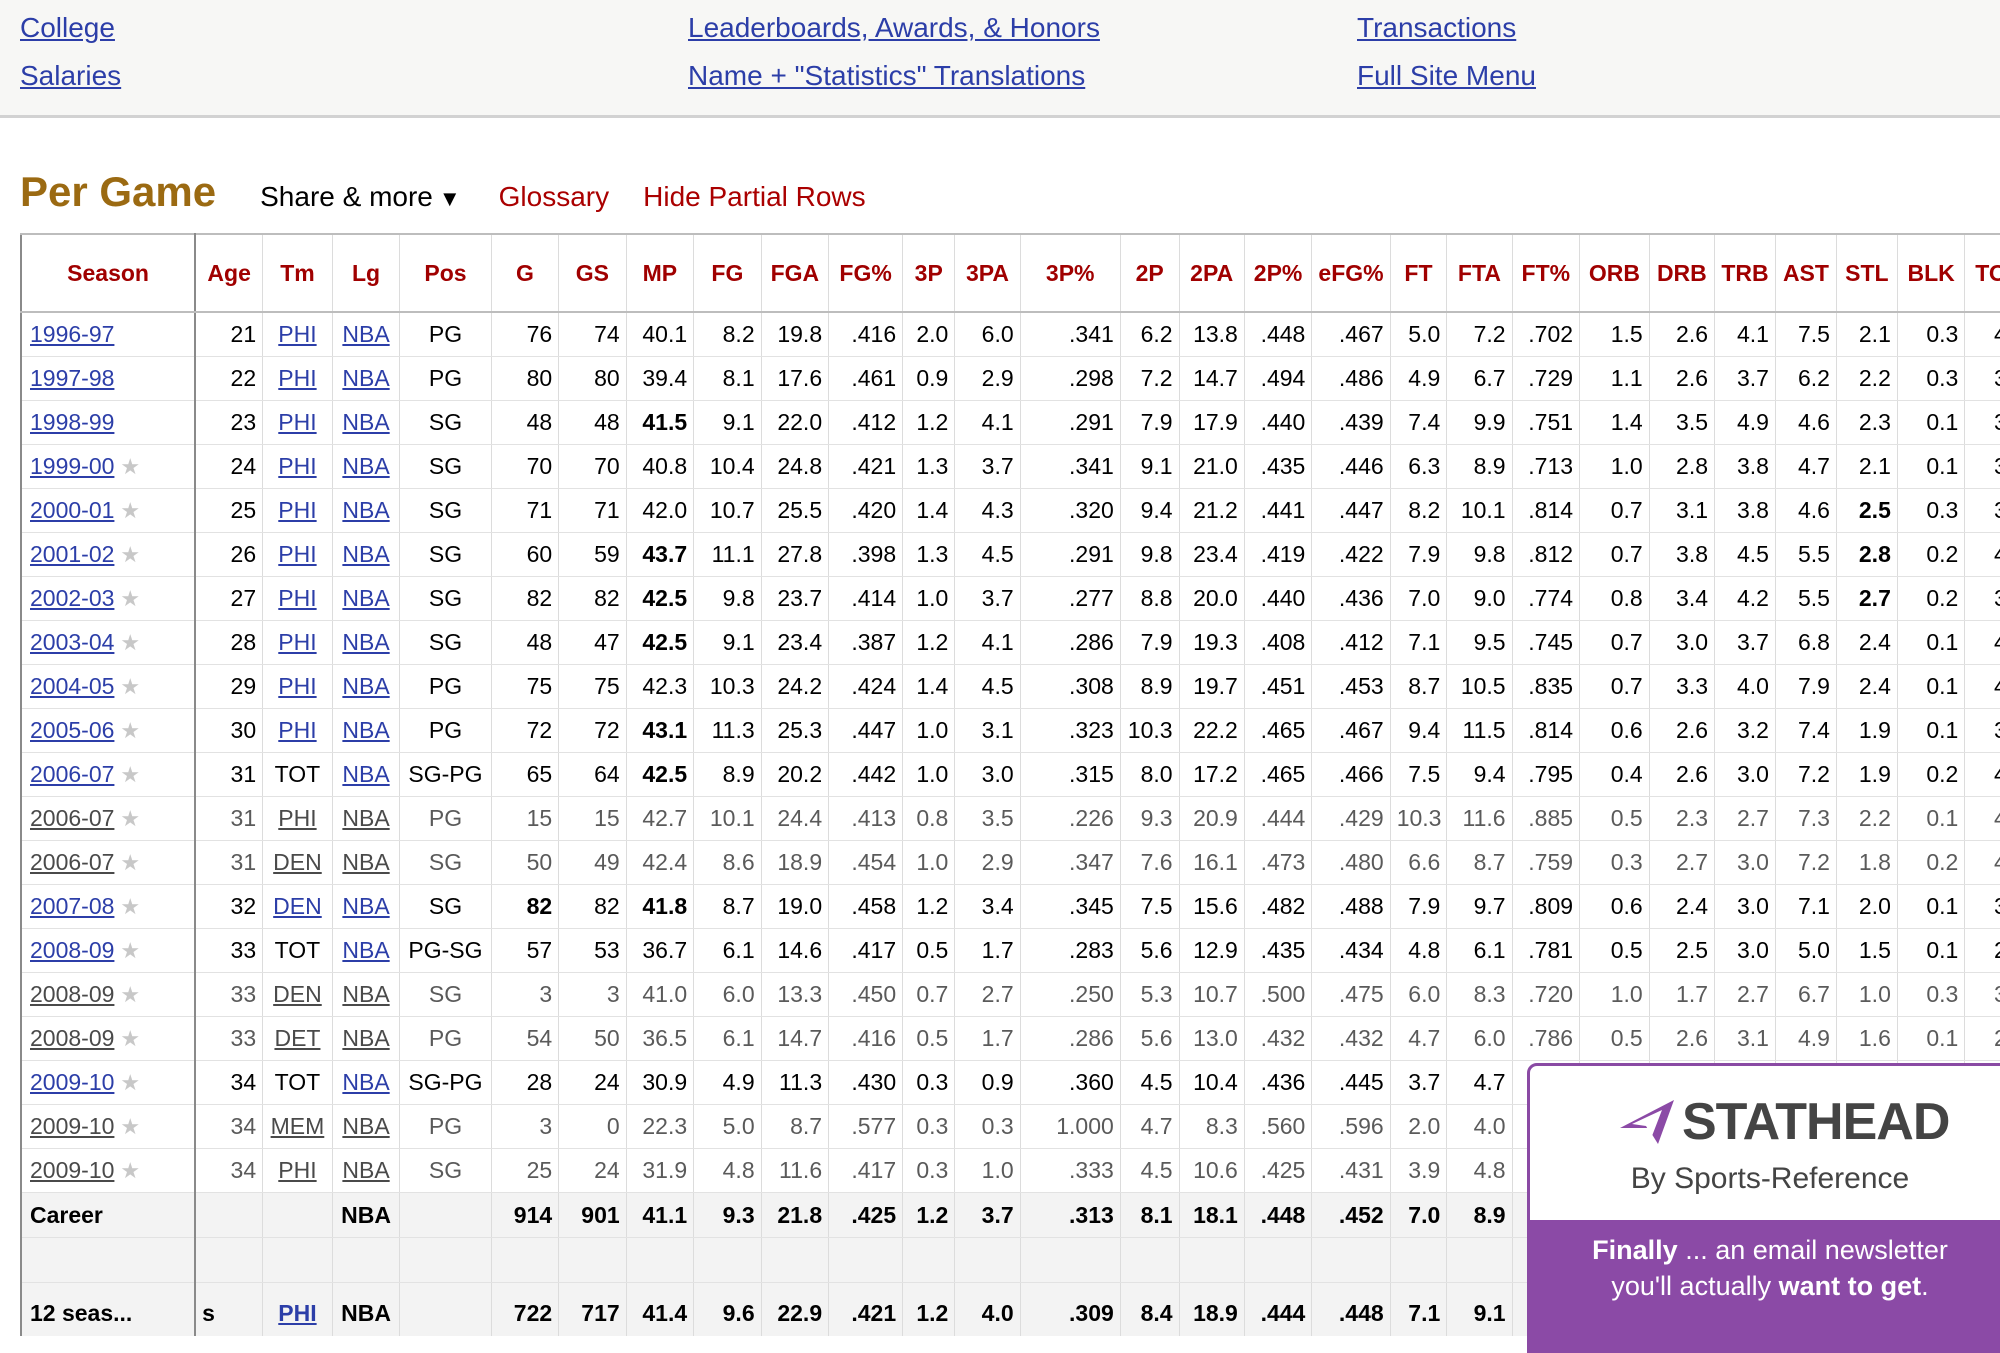 The width and height of the screenshot is (2000, 1353). What do you see at coordinates (72, 730) in the screenshot?
I see `season-link: 2005-06` at bounding box center [72, 730].